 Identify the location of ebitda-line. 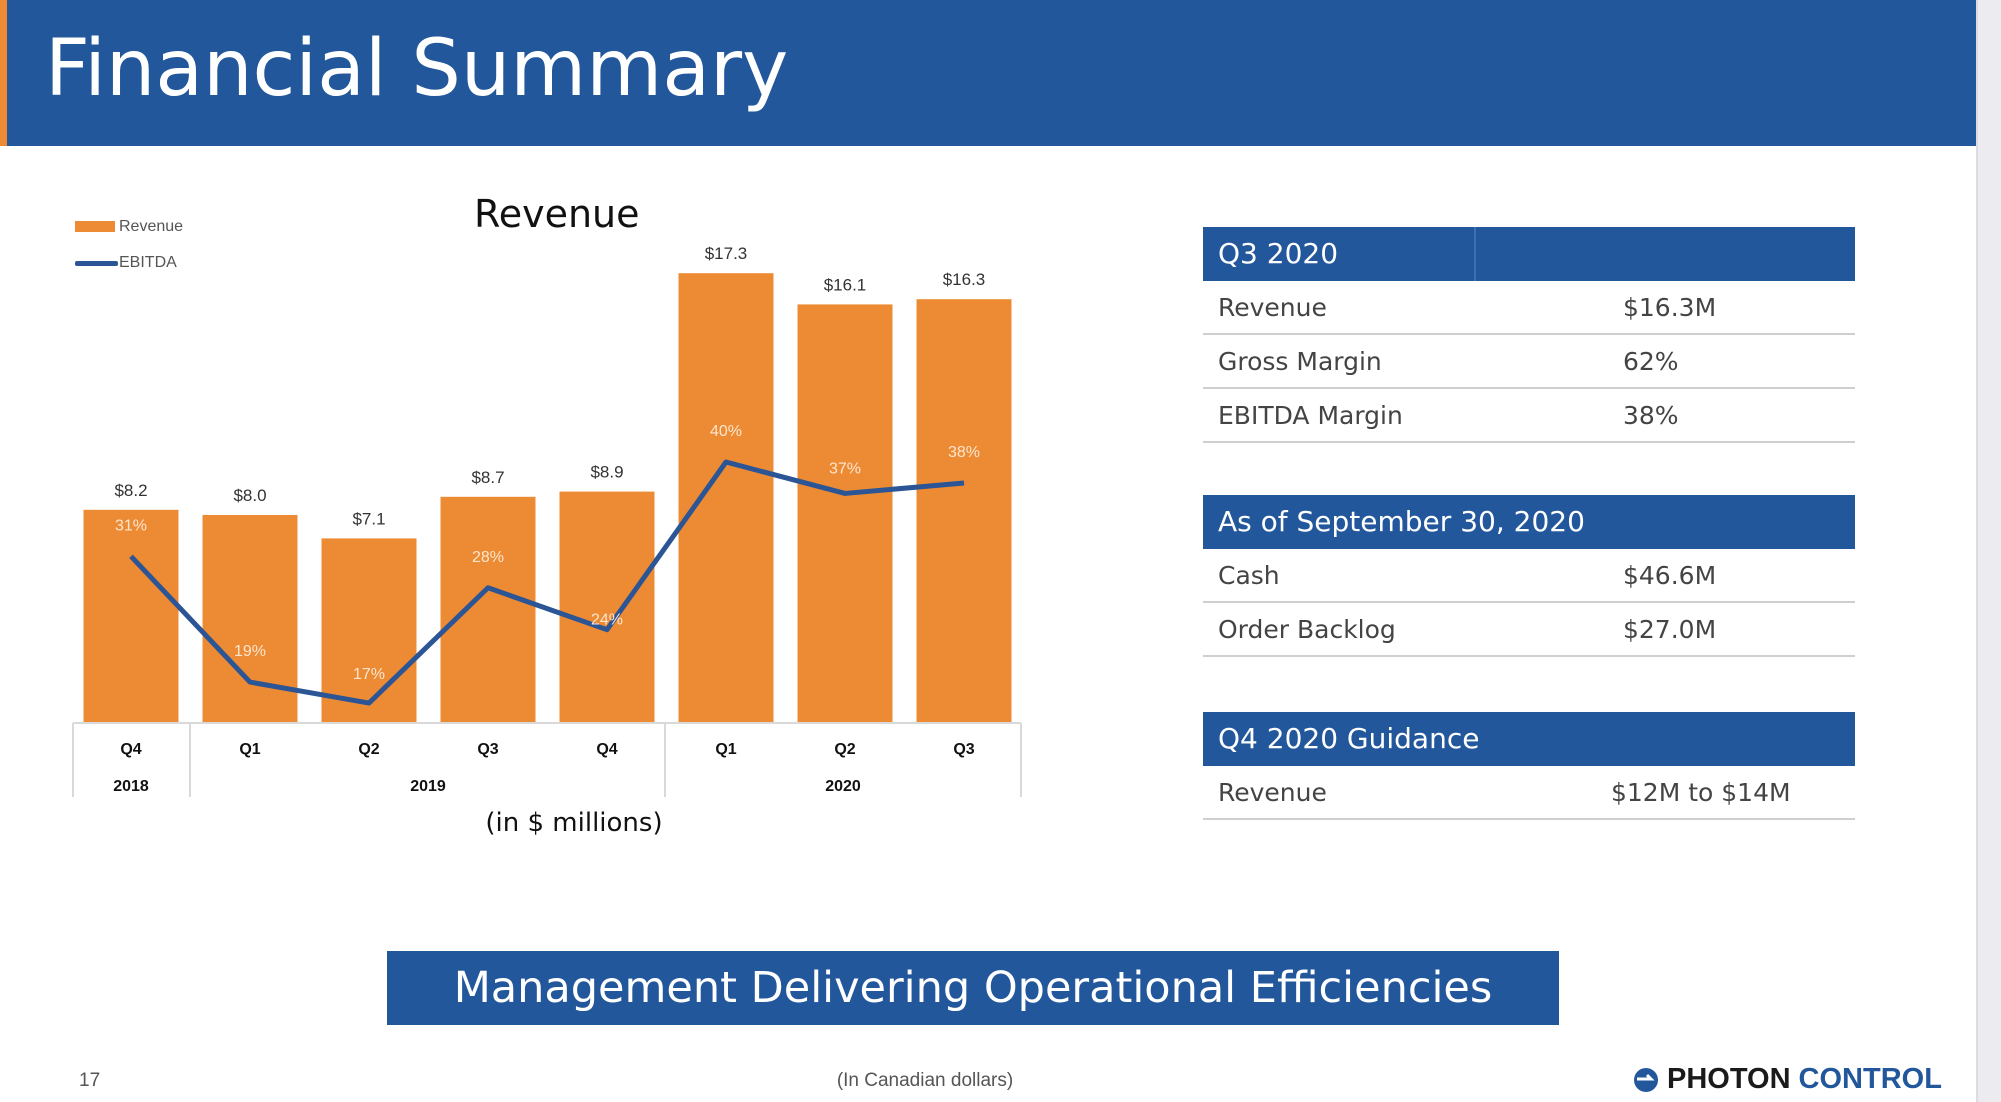
(547, 582).